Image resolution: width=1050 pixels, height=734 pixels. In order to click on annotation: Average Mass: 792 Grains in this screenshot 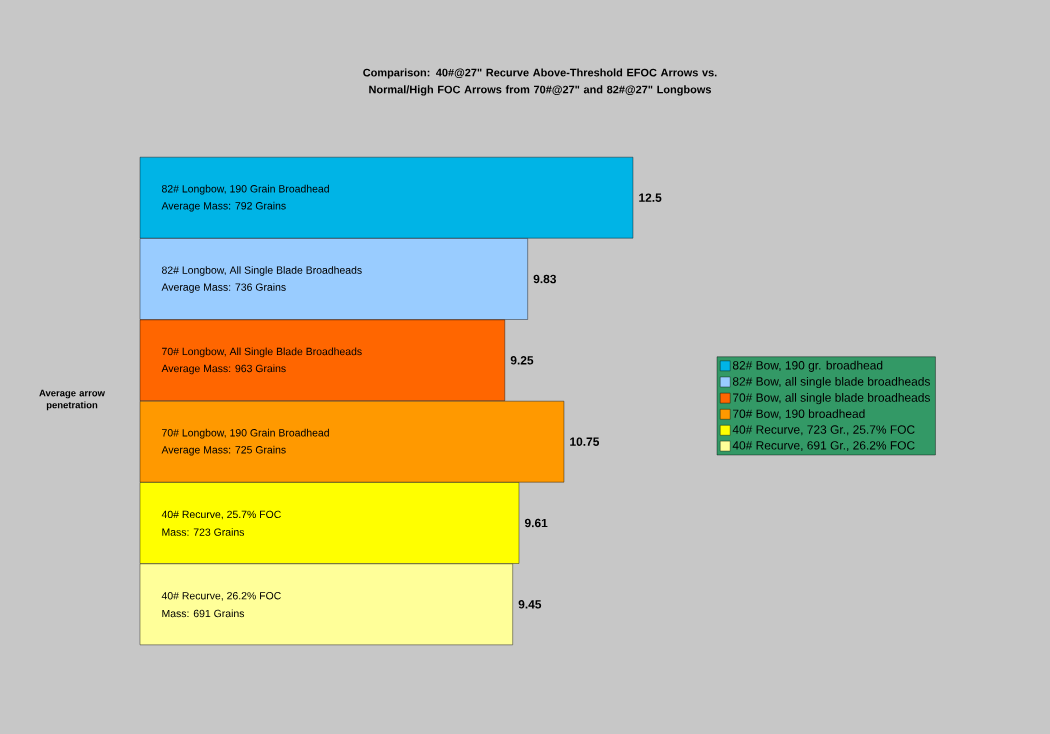, I will do `click(223, 206)`.